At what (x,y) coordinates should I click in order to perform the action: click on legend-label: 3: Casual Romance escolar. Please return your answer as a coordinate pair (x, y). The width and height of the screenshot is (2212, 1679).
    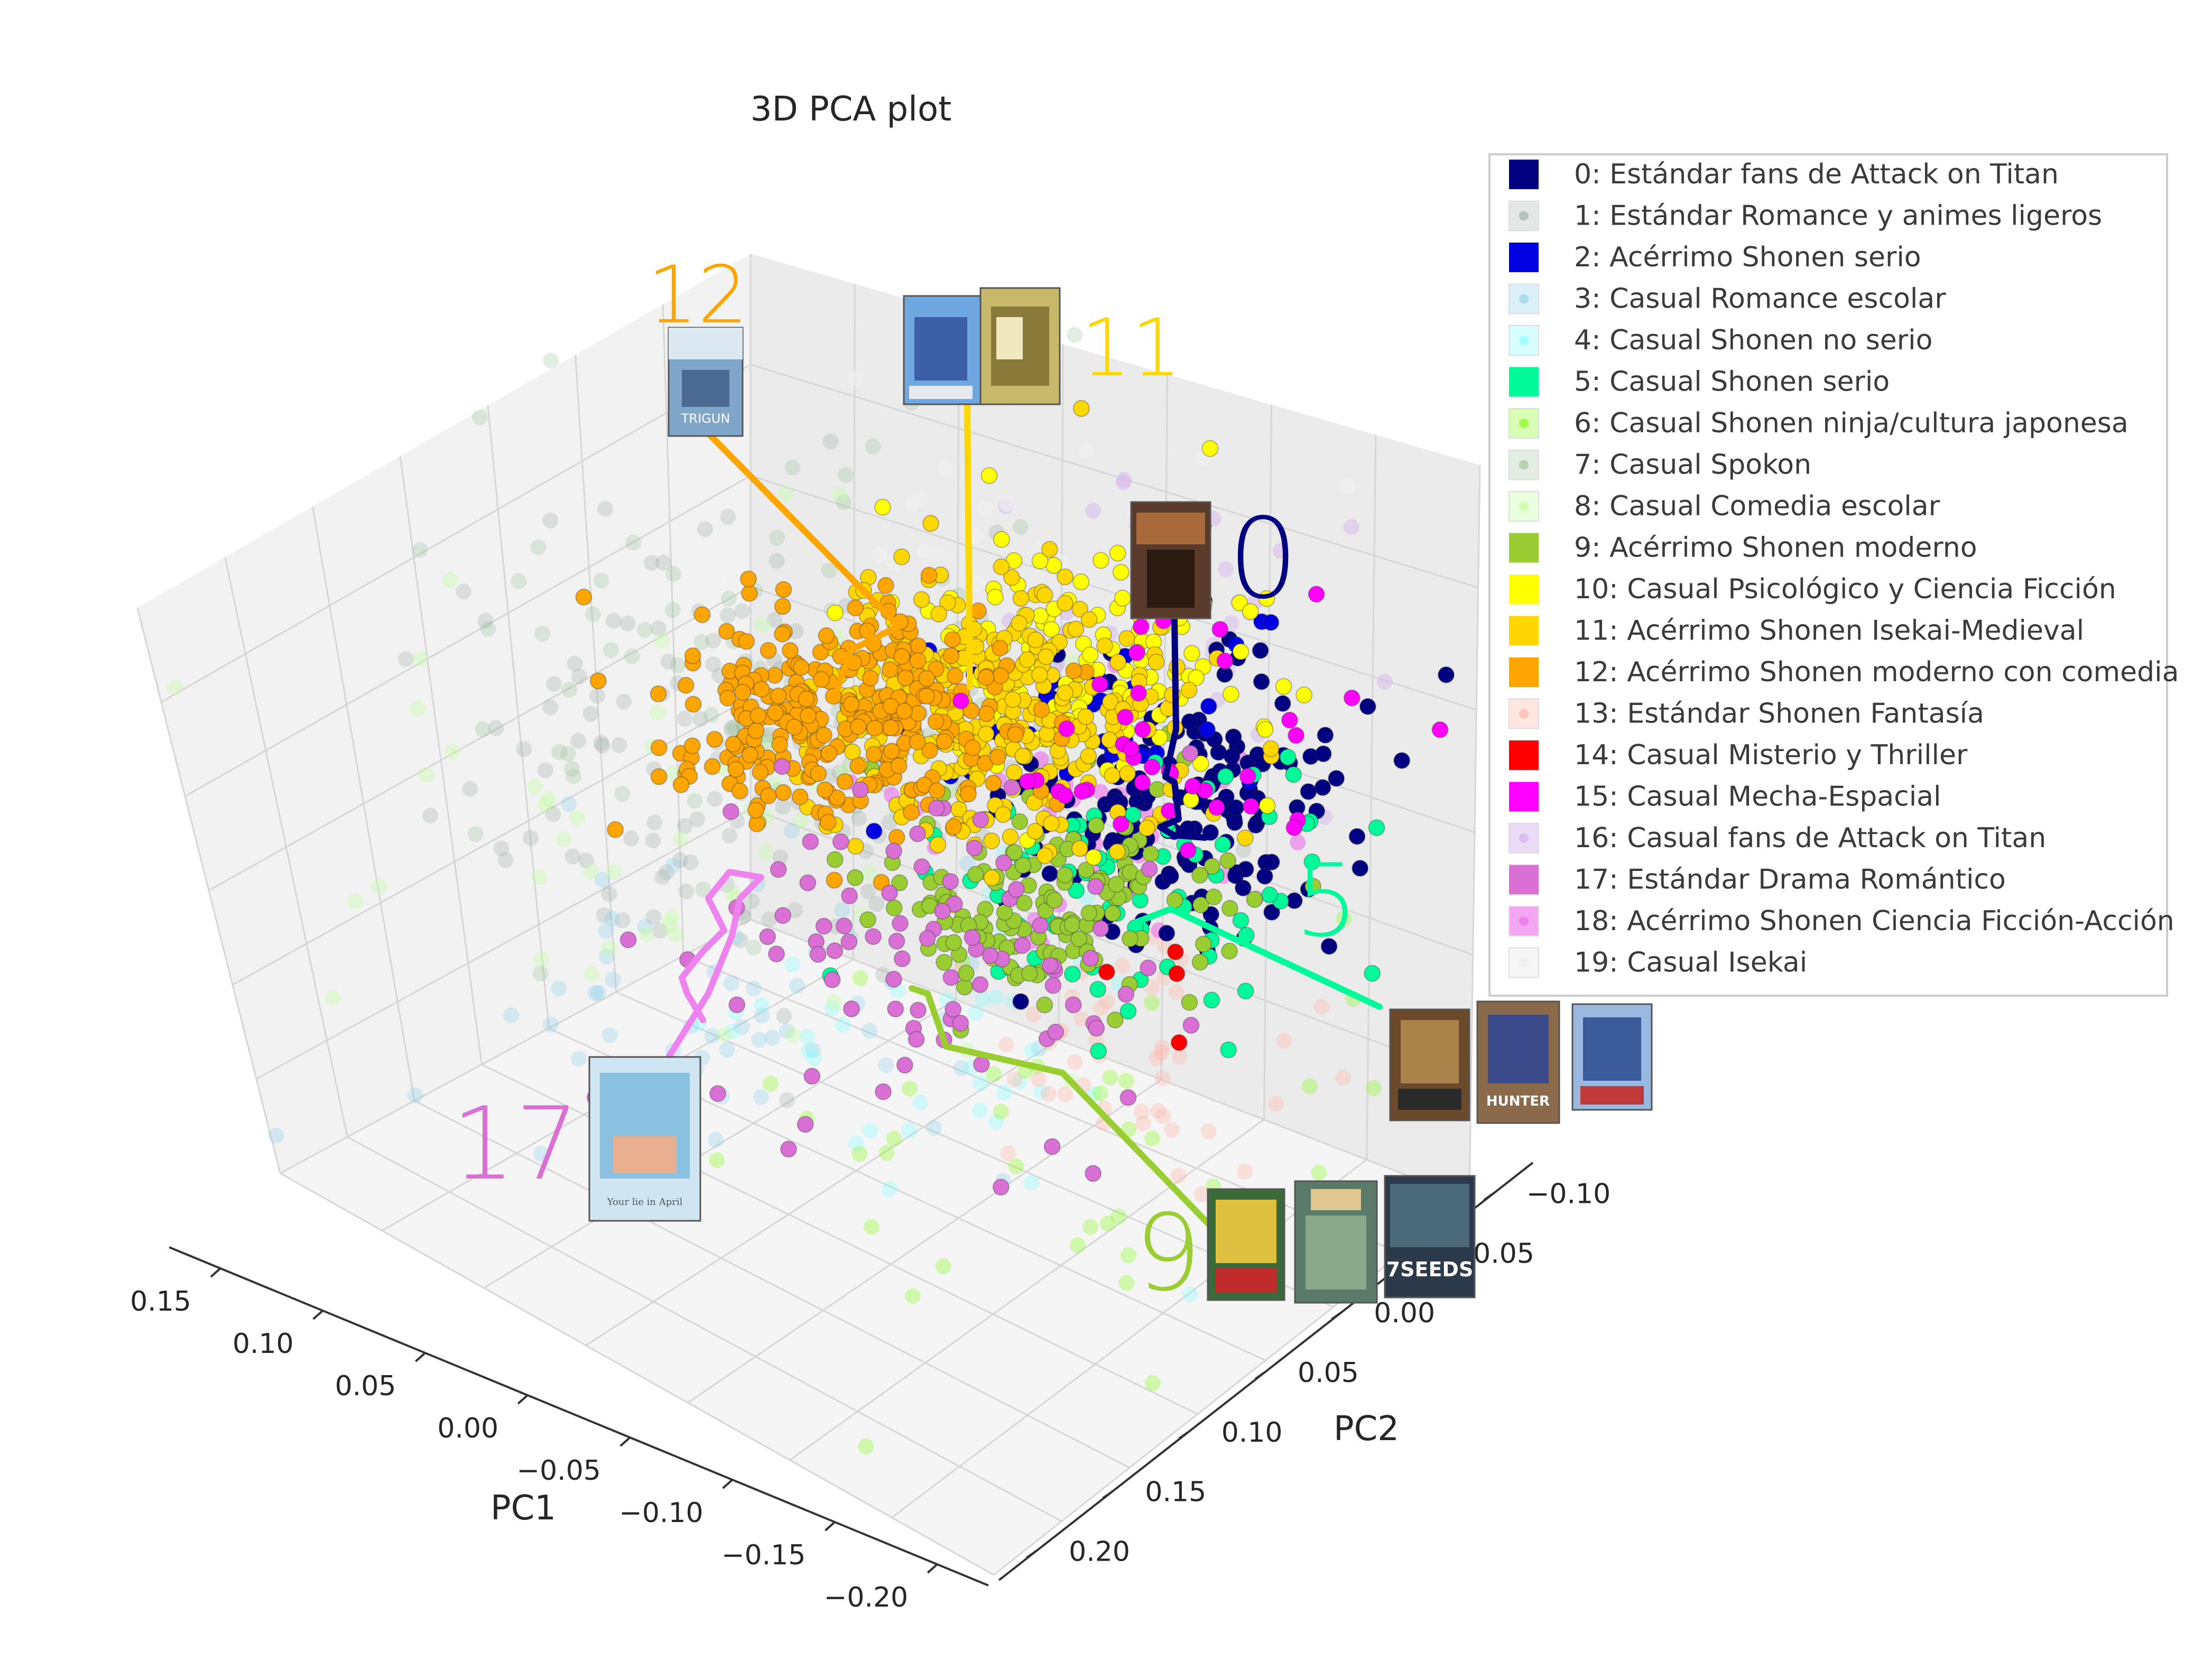
    Looking at the image, I should click on (1760, 299).